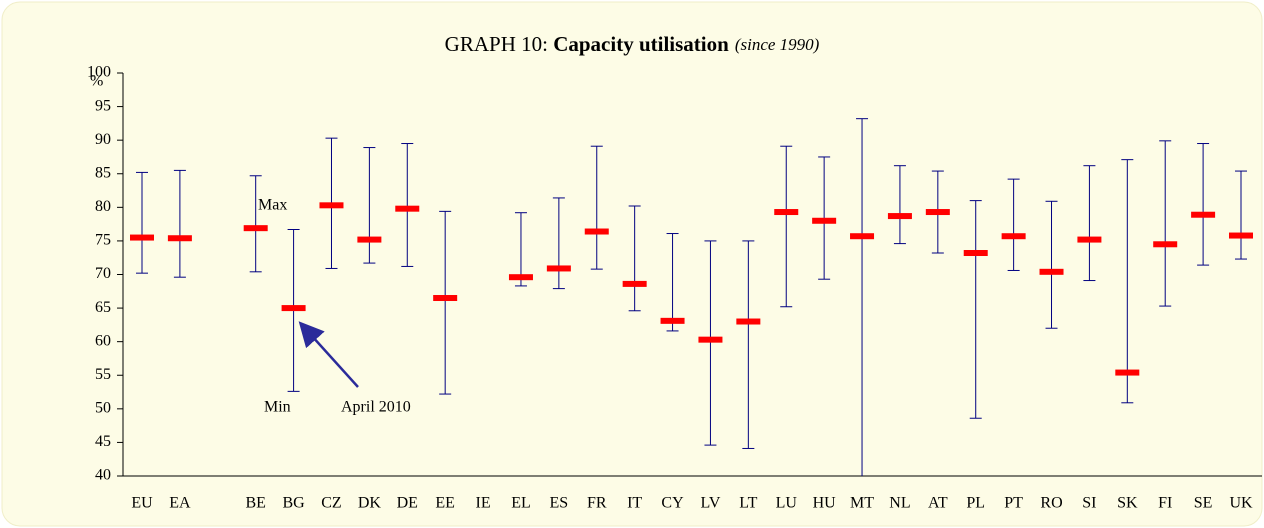 Image resolution: width=1264 pixels, height=528 pixels. Describe the element at coordinates (521, 503) in the screenshot. I see `x-tick-label: EL` at that location.